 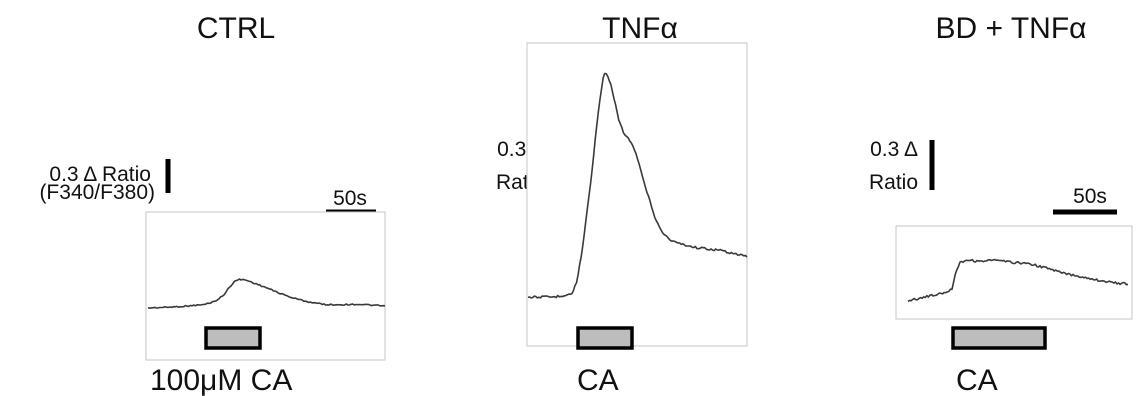 What do you see at coordinates (893, 182) in the screenshot?
I see `y-scale-label-line2: Ratio` at bounding box center [893, 182].